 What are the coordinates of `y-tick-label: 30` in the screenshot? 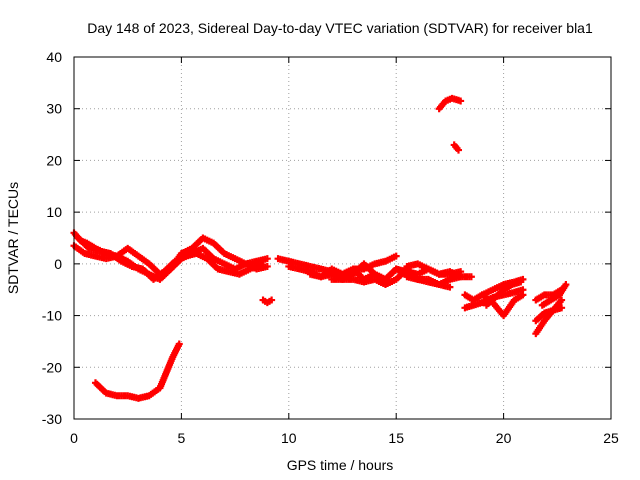 It's located at (54, 109).